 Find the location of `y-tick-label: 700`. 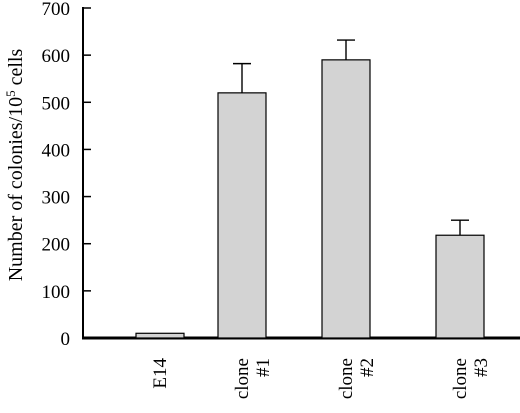

y-tick-label: 700 is located at coordinates (56, 10).